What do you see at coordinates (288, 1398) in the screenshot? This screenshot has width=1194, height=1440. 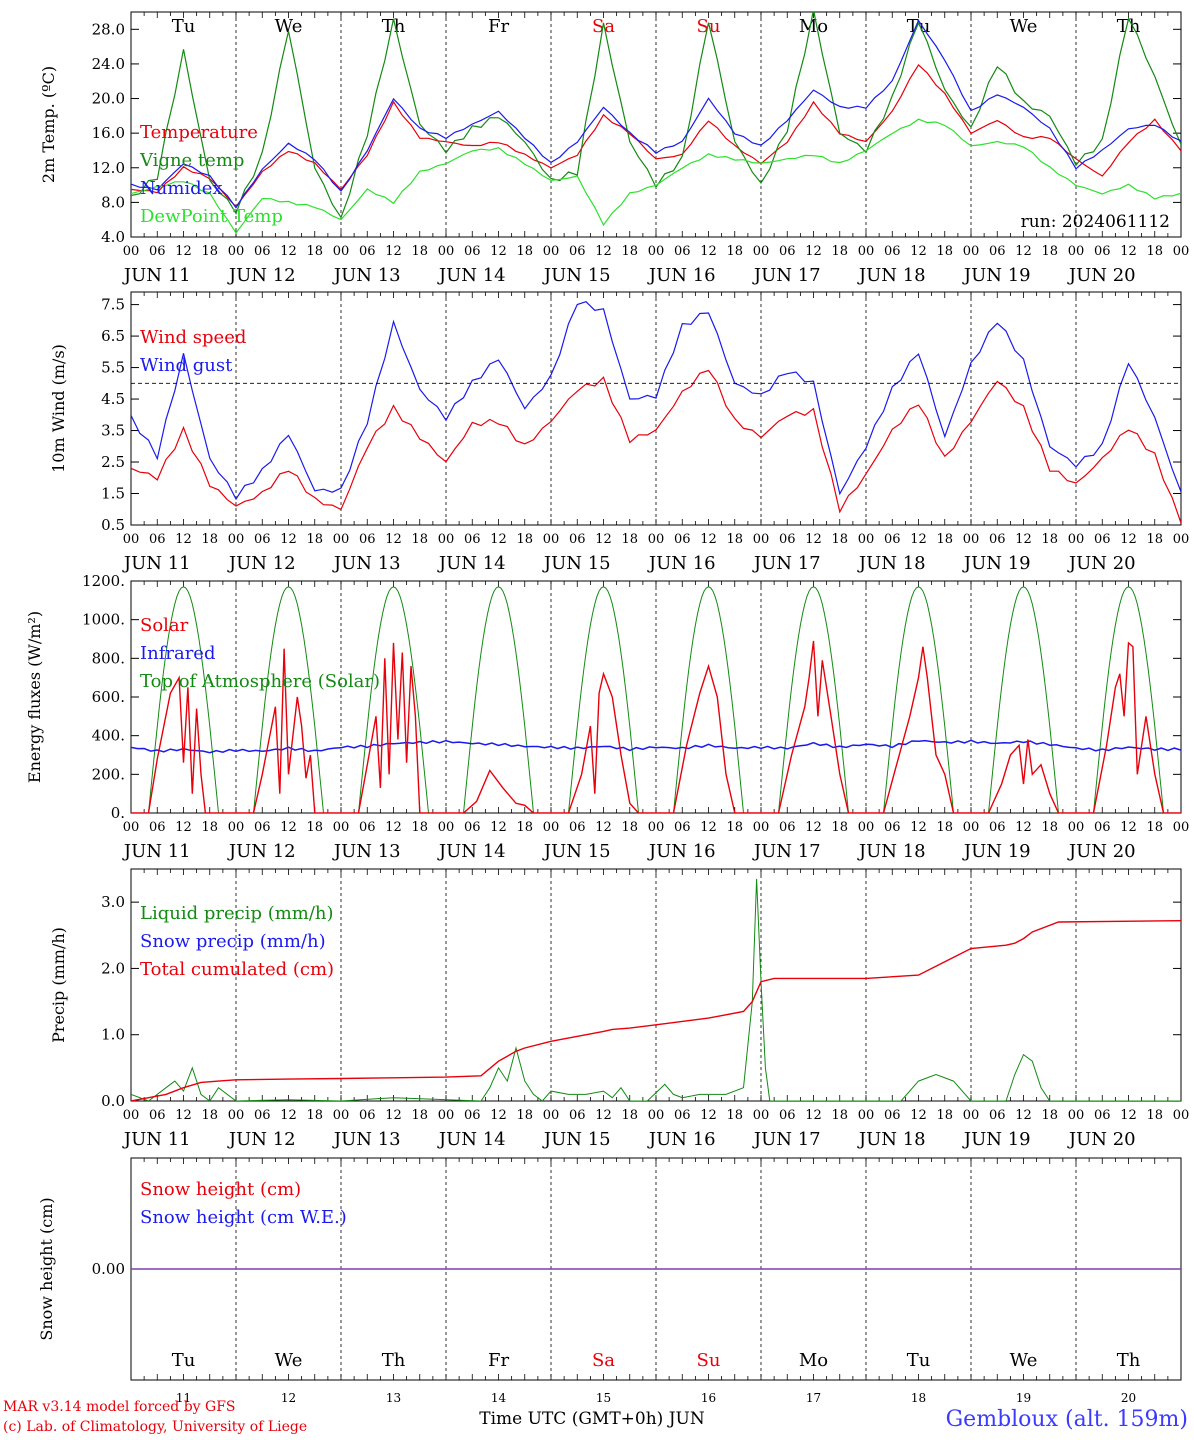 I see `day-number-label: 12` at bounding box center [288, 1398].